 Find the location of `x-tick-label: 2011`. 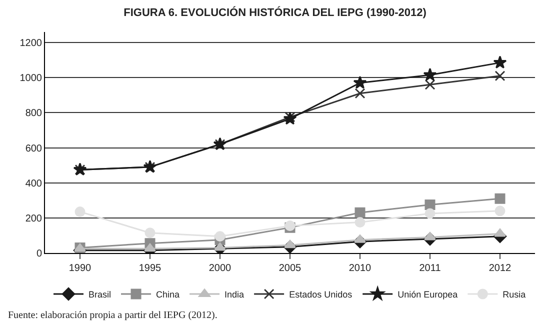

x-tick-label: 2011 is located at coordinates (430, 268).